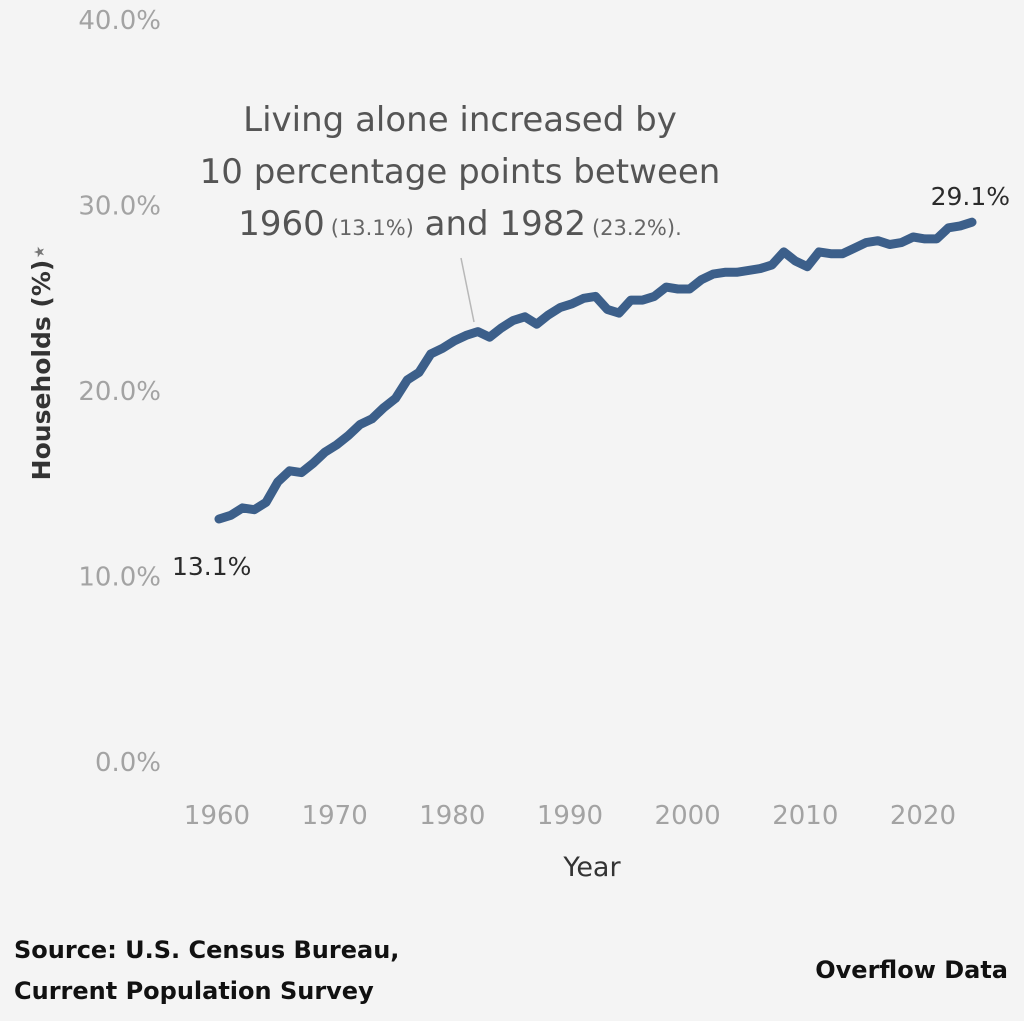 This screenshot has width=1024, height=1021. What do you see at coordinates (633, 228) in the screenshot?
I see `annotation-value-2: (23.2%)` at bounding box center [633, 228].